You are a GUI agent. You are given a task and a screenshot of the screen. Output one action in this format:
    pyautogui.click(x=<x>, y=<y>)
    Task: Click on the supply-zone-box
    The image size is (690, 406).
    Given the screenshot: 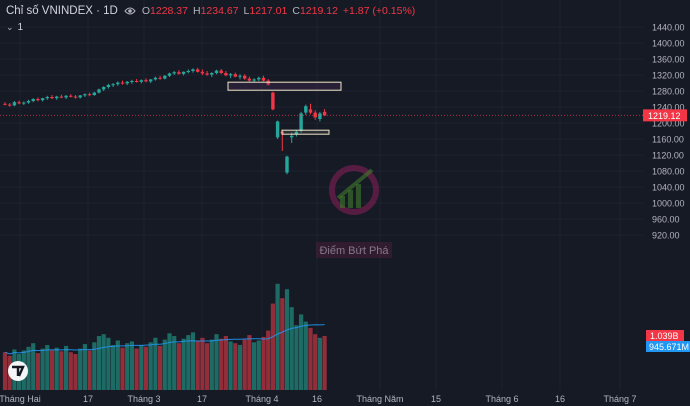 What is the action you would take?
    pyautogui.click(x=284, y=86)
    